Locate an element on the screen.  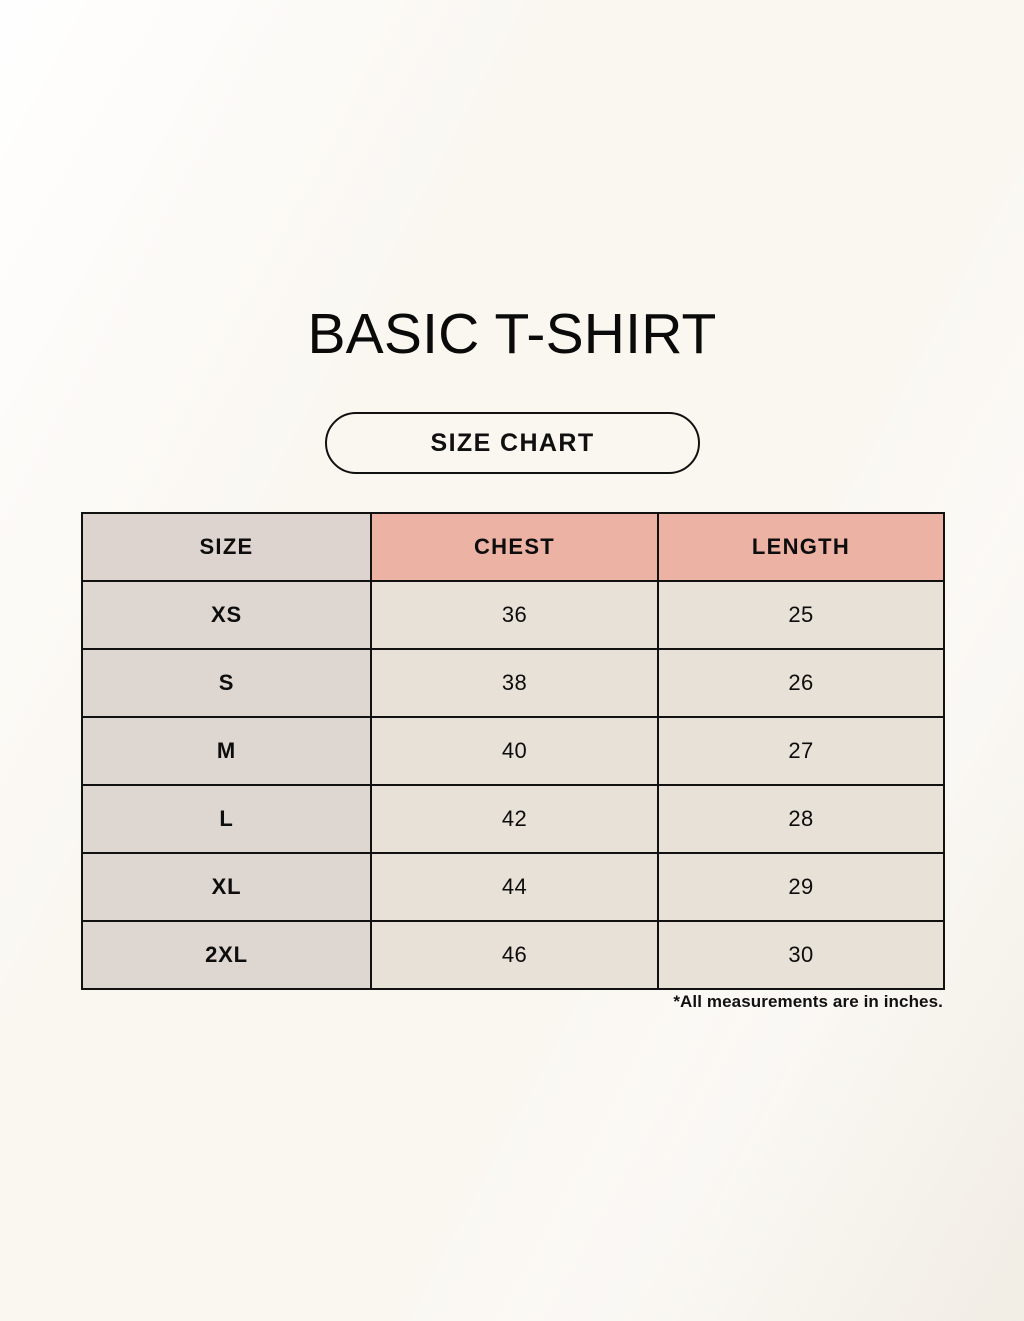
table-row: XL 44 29 is located at coordinates (513, 887).